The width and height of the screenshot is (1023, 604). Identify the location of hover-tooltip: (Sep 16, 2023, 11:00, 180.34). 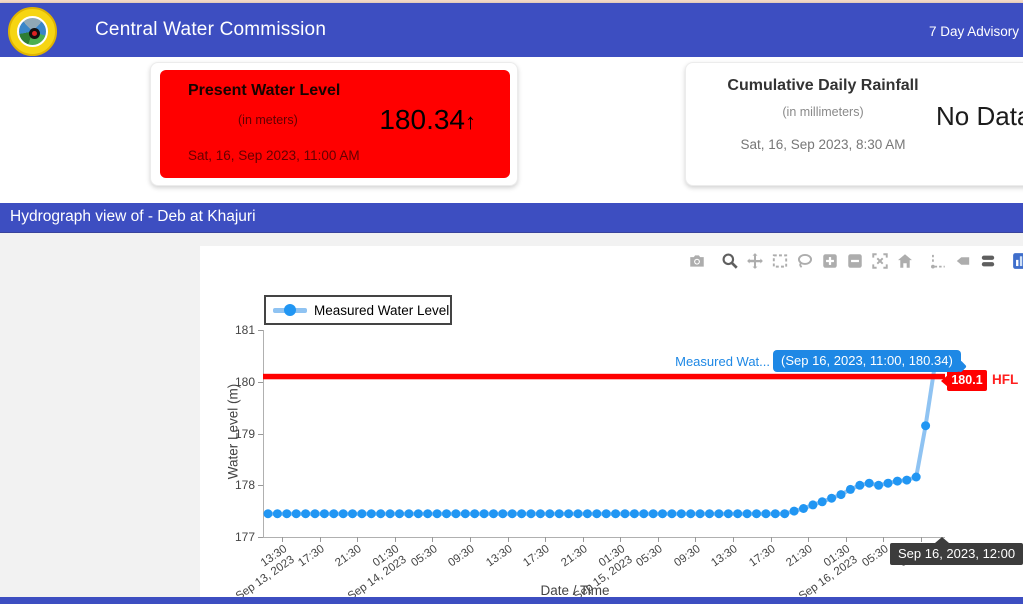
(867, 361).